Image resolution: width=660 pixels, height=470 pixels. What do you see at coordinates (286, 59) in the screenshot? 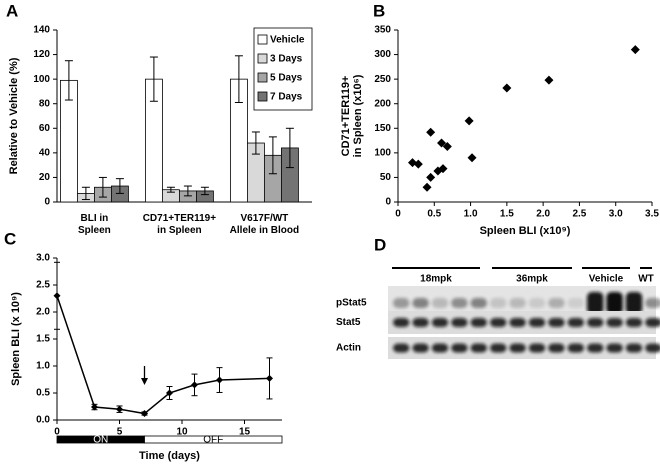
I see `legend-label: 3 Days` at bounding box center [286, 59].